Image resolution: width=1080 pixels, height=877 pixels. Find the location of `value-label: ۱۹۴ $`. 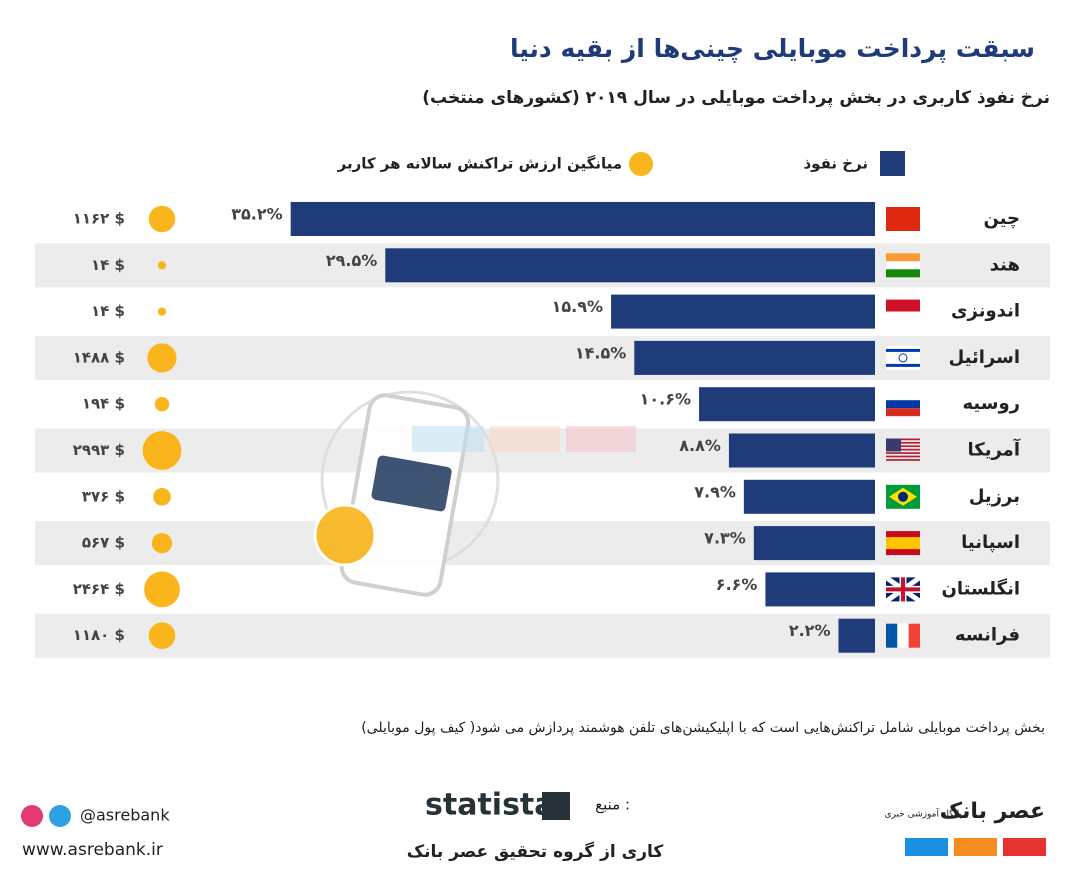

value-label: ۱۹۴ $ is located at coordinates (103, 404).